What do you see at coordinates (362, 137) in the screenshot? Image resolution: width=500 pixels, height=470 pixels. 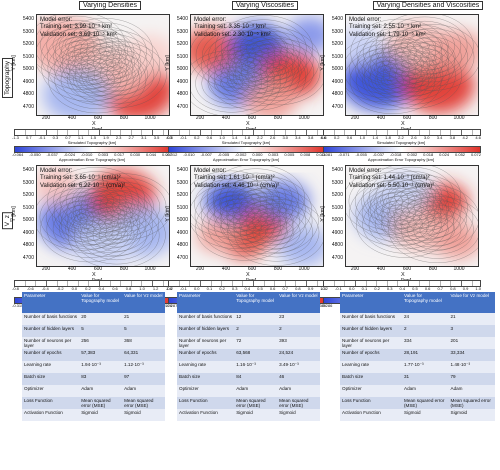 I see `colorbar-tick: 1.0` at bounding box center [362, 137].